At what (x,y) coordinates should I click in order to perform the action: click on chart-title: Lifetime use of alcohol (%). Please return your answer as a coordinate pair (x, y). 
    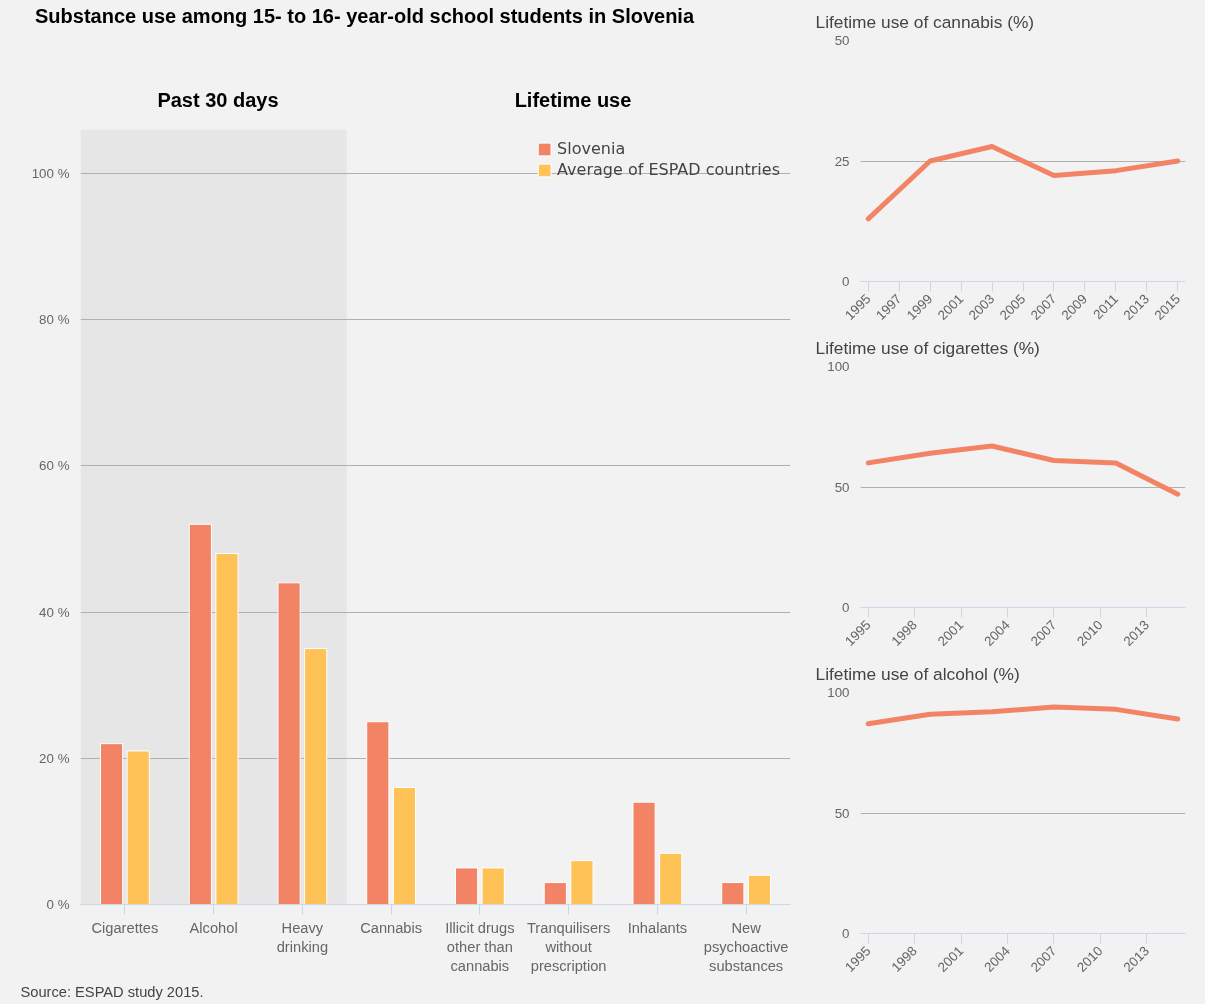
    Looking at the image, I should click on (917, 673).